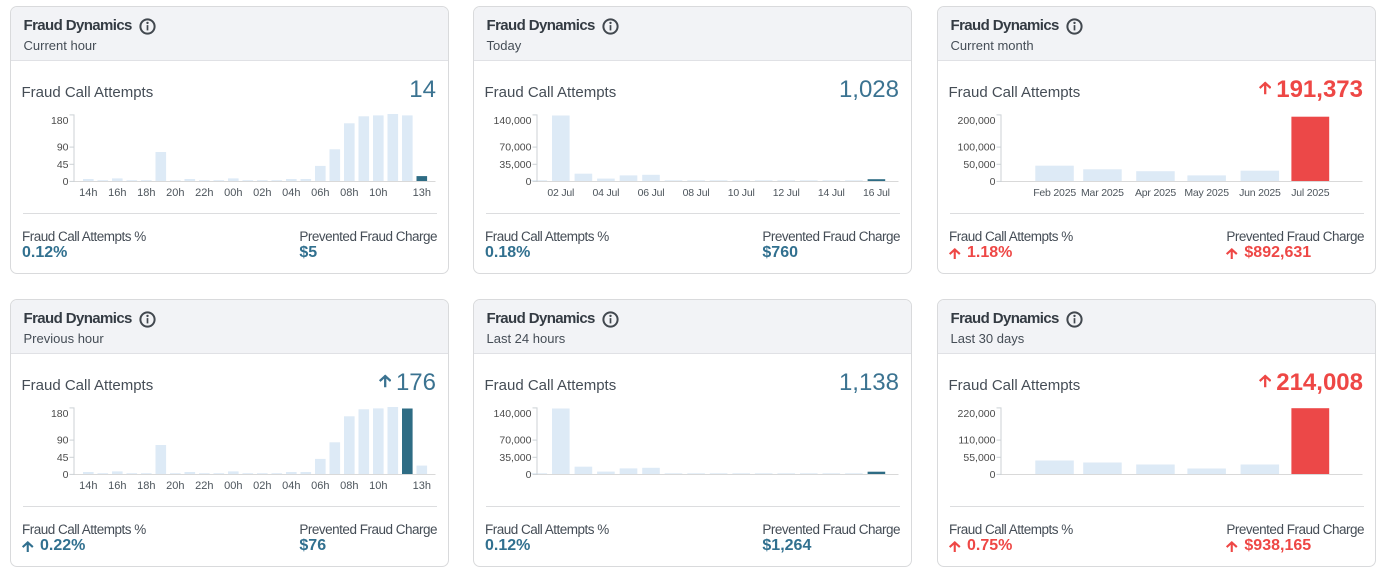 The height and width of the screenshot is (576, 1385). Describe the element at coordinates (977, 121) in the screenshot. I see `svg-text: 200,000` at that location.